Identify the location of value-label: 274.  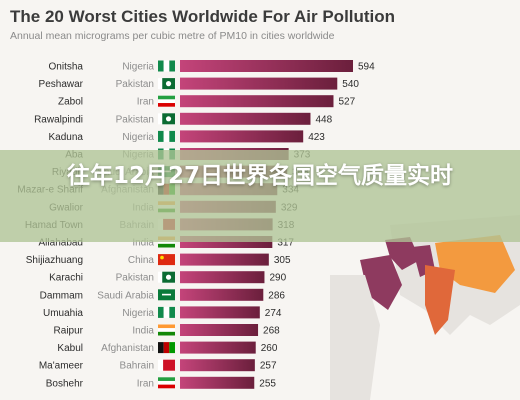
(273, 313).